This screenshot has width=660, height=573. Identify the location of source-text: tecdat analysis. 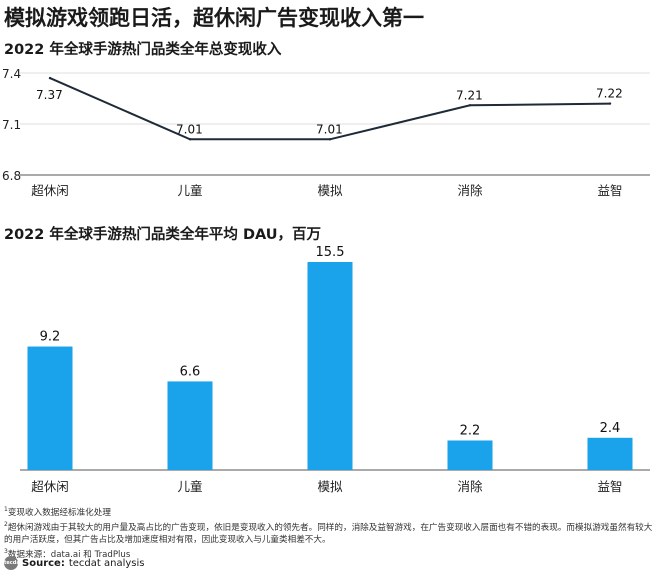
(106, 563).